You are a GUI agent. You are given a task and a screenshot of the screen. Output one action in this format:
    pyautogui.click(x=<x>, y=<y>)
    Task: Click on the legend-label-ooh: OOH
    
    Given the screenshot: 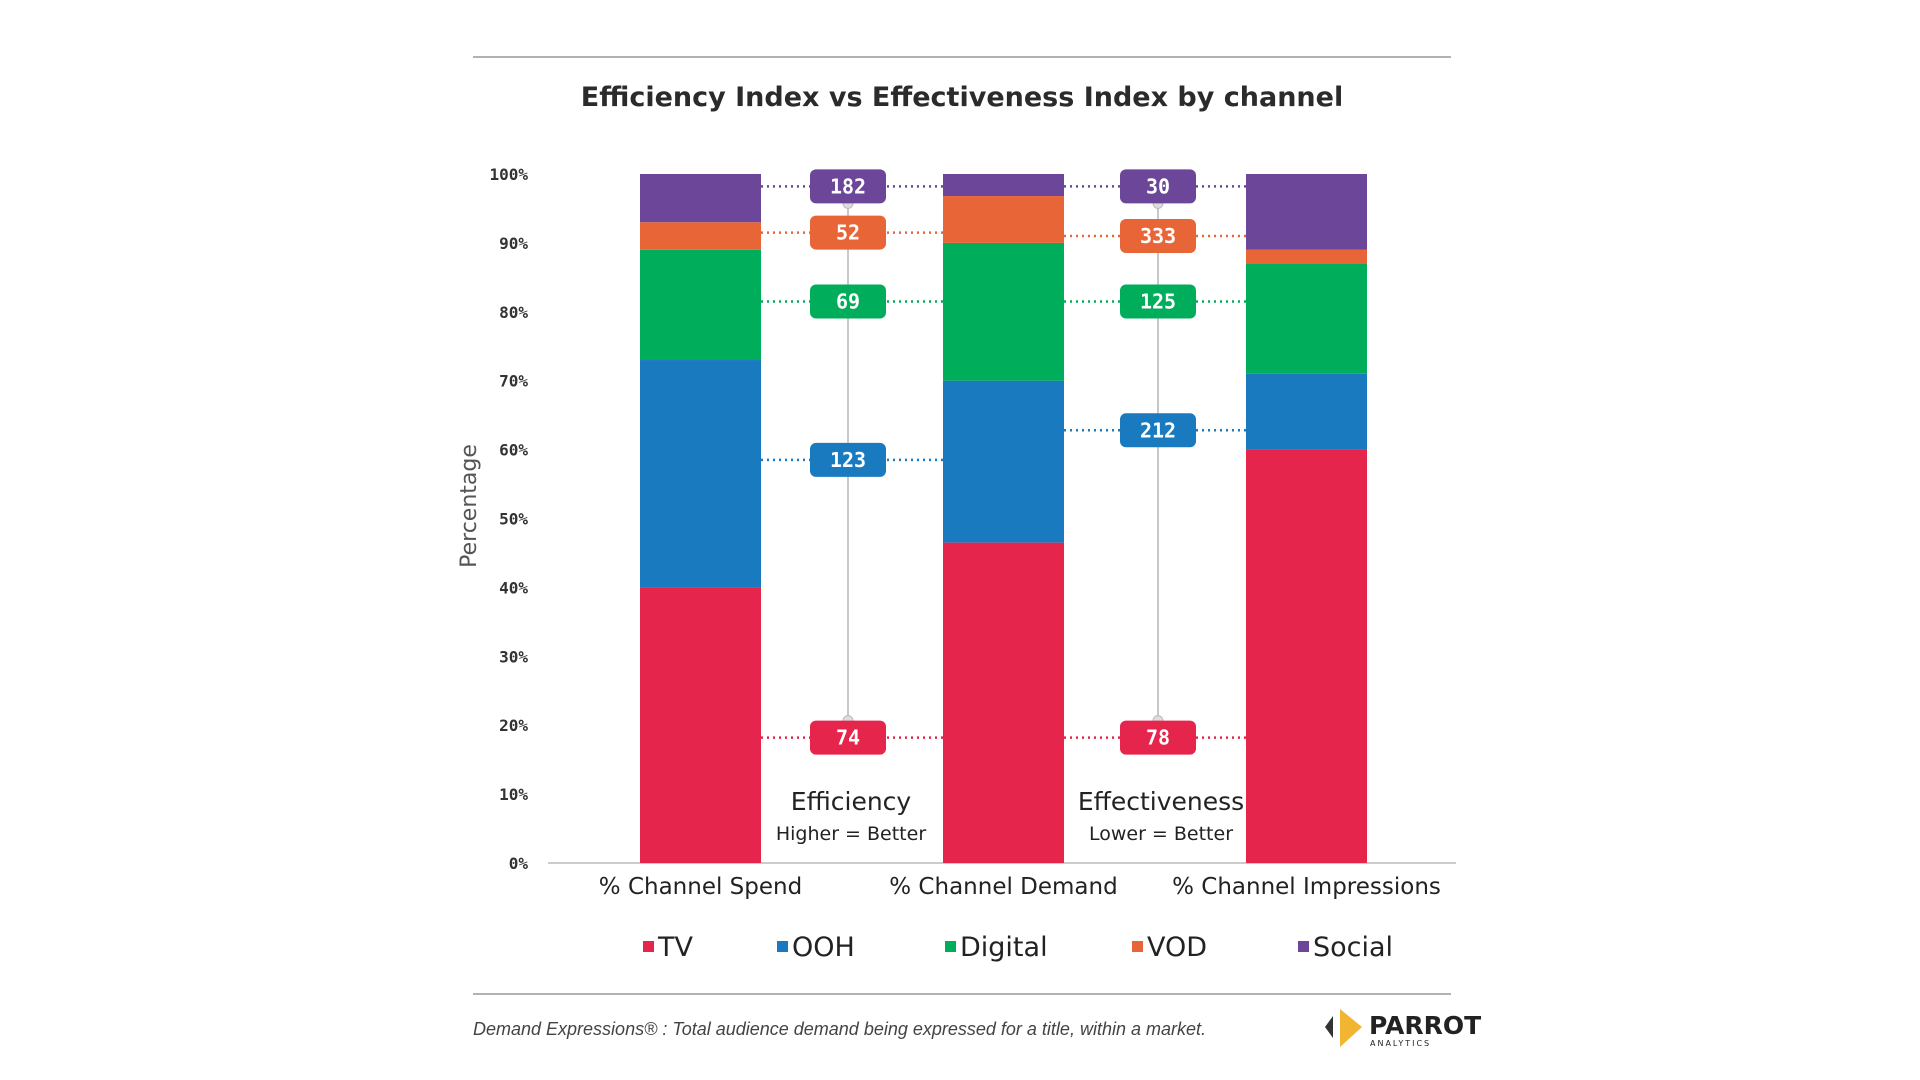 What is the action you would take?
    pyautogui.click(x=823, y=947)
    